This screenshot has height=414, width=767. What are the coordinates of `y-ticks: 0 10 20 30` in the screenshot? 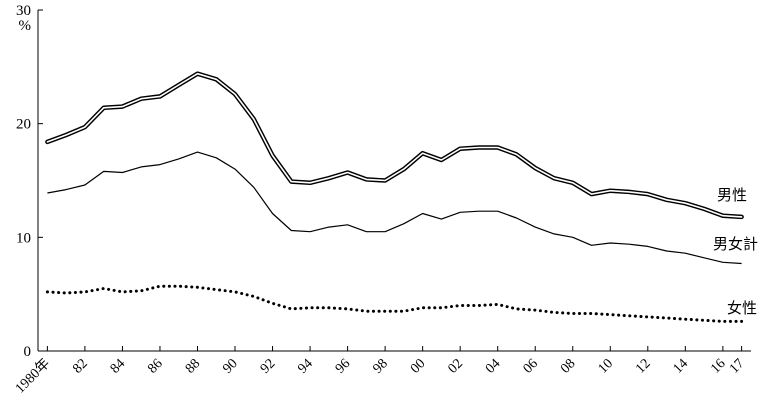 It's located at (29, 181).